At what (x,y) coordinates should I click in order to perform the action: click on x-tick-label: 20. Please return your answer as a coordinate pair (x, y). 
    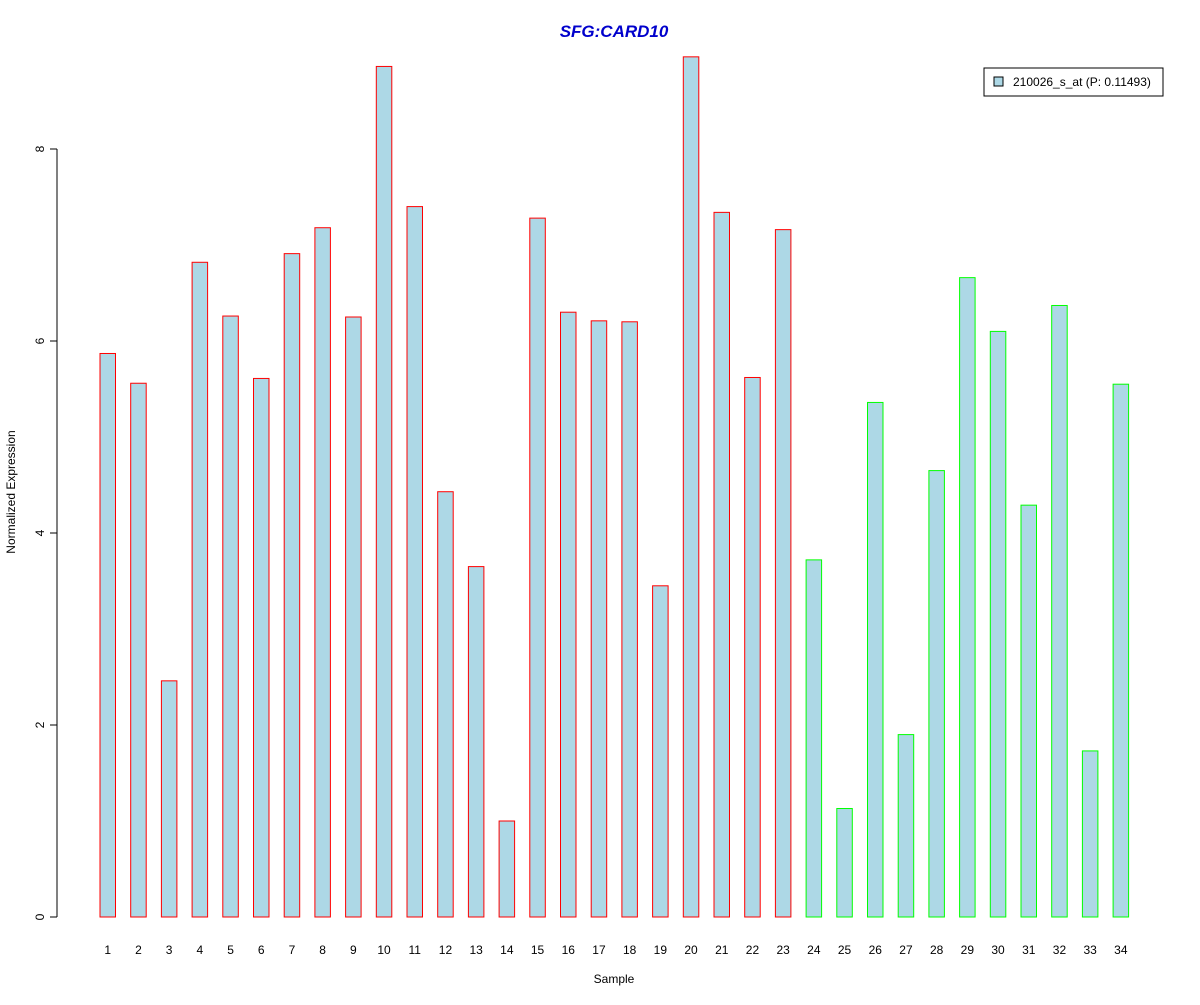
    Looking at the image, I should click on (691, 950).